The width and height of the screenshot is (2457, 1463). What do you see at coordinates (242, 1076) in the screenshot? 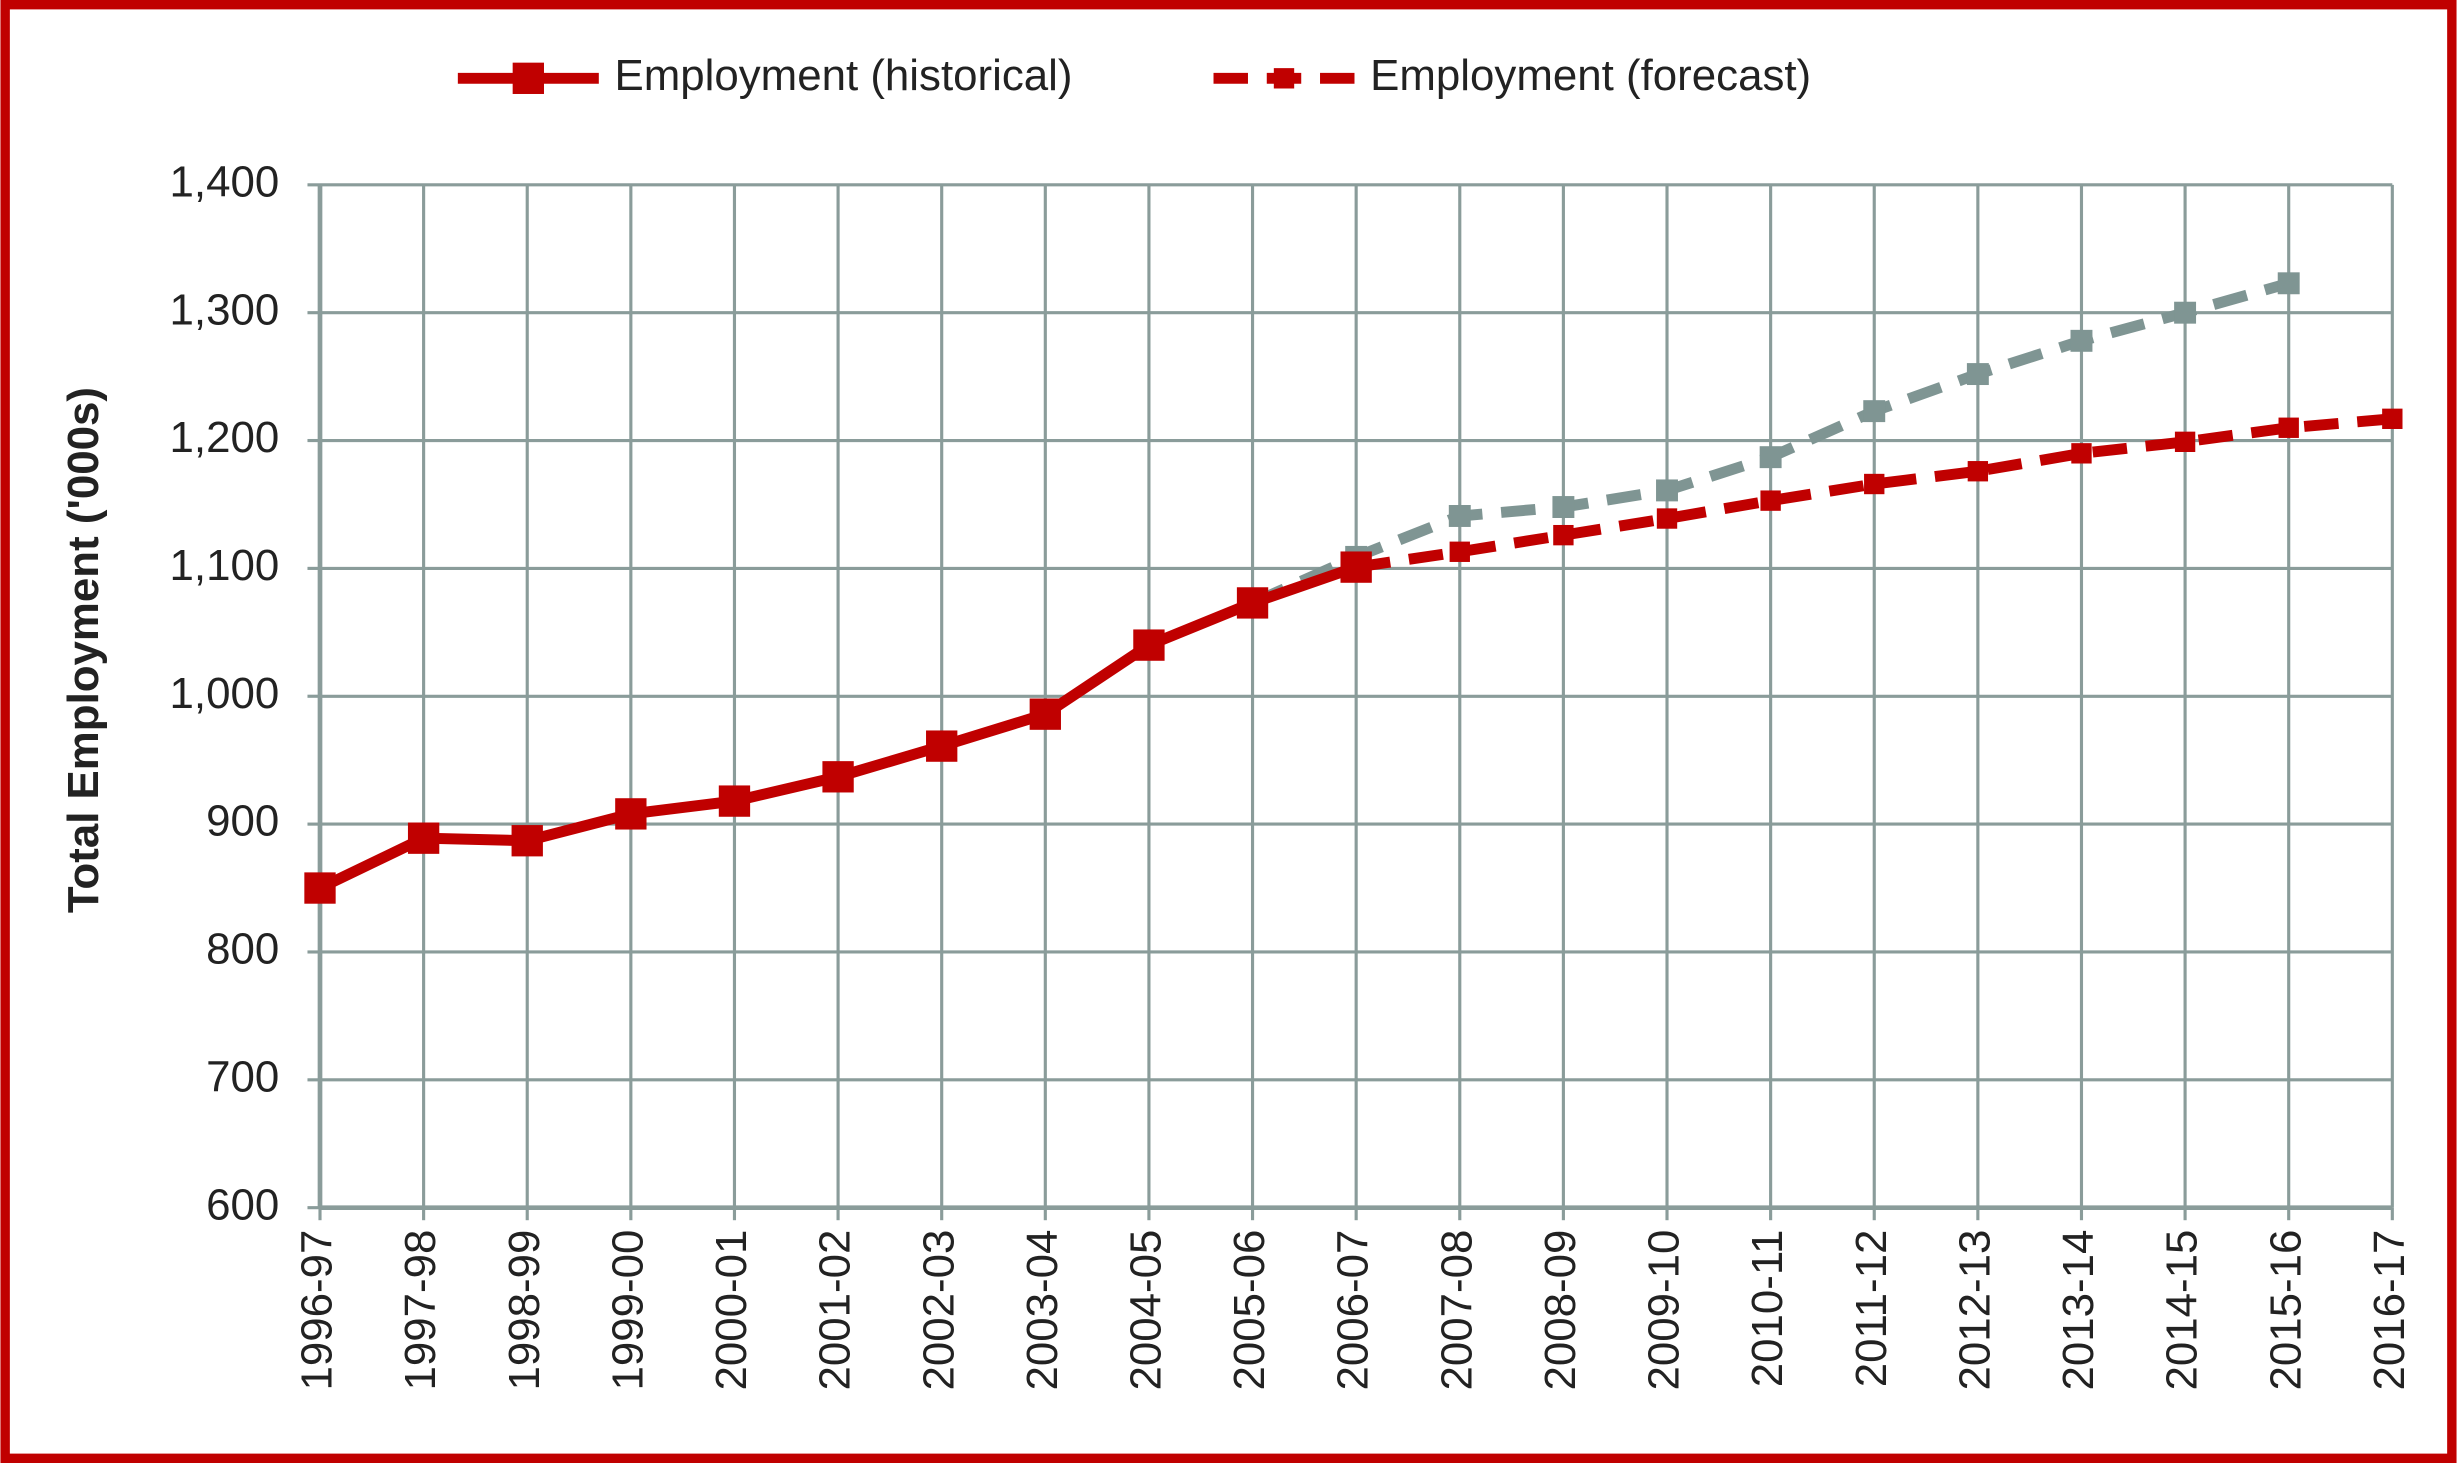
I see `y-tick-label: 700` at bounding box center [242, 1076].